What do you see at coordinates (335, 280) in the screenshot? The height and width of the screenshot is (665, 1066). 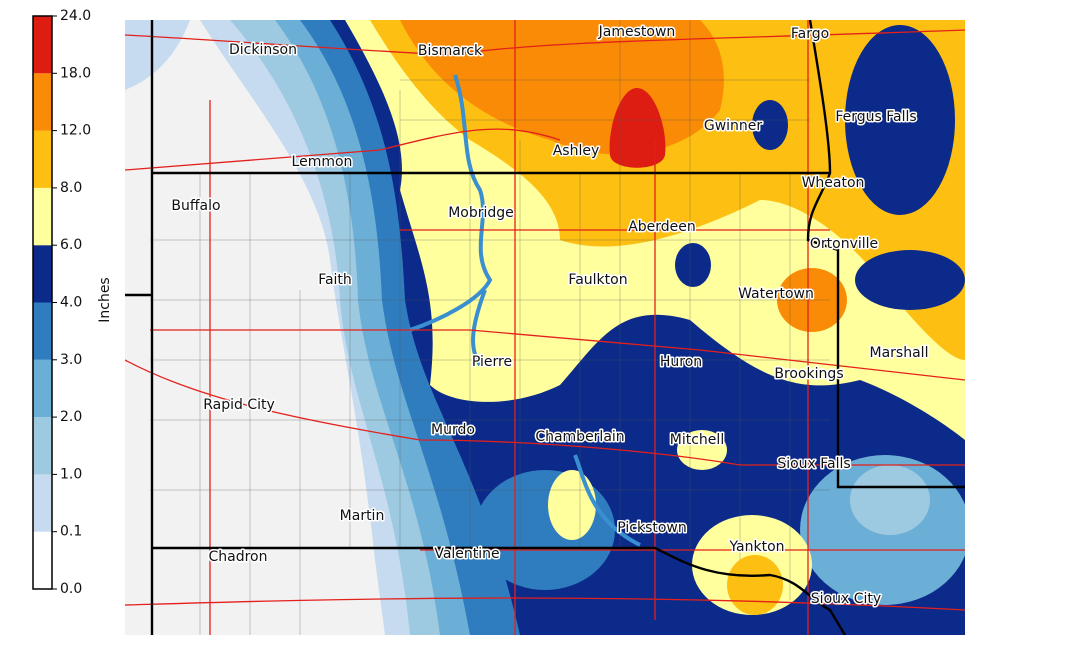 I see `place-label: Faith` at bounding box center [335, 280].